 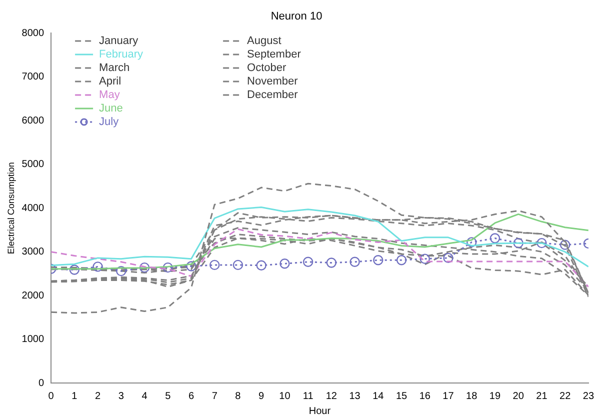 I want to click on x-tick-label: 11, so click(x=308, y=396).